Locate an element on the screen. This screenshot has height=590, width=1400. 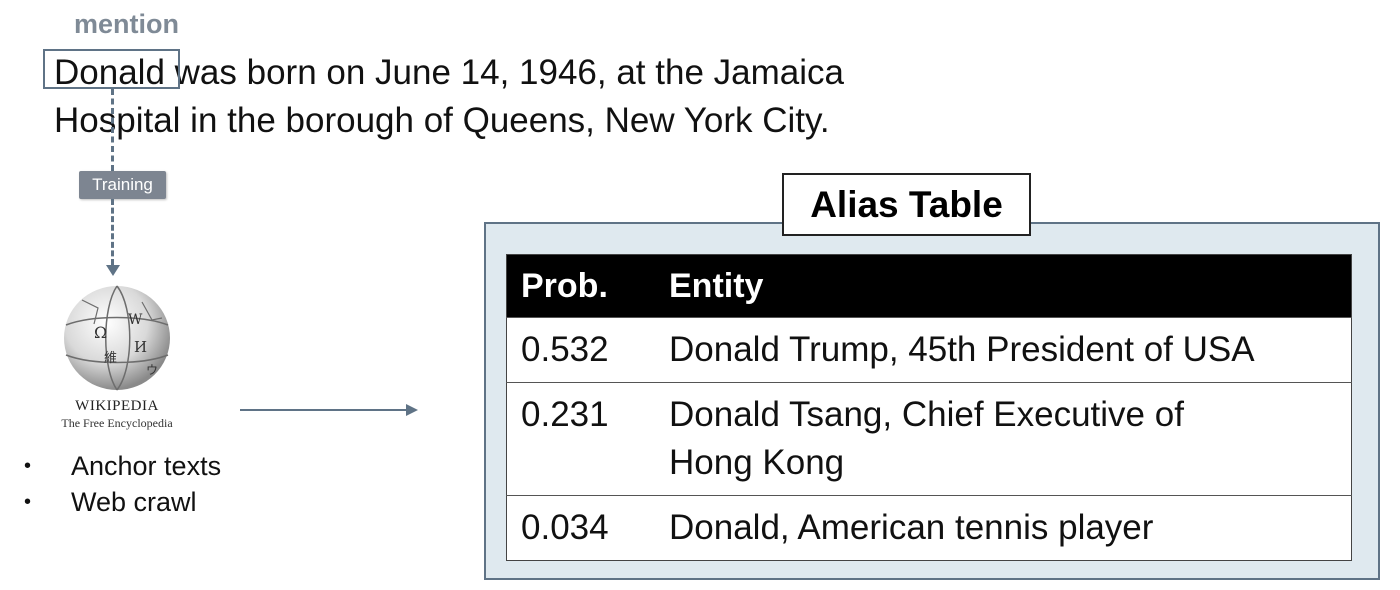
svg-text: 維 is located at coordinates (110, 358).